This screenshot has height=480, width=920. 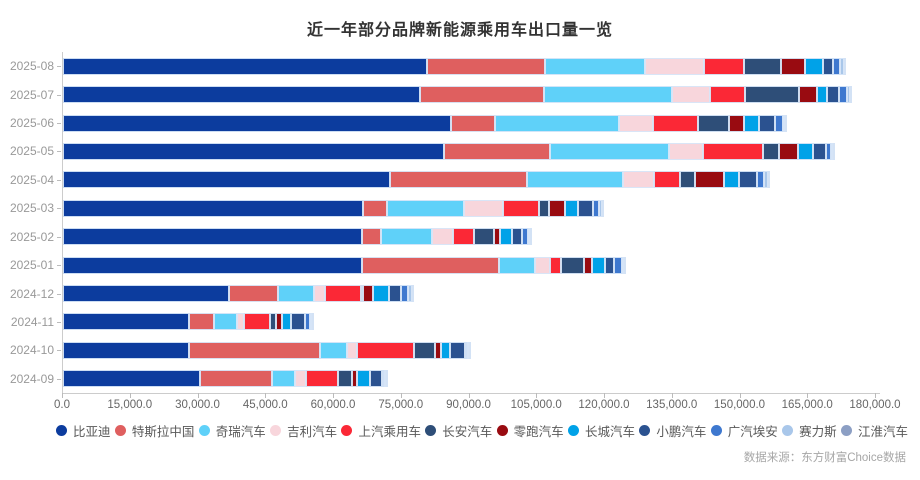 I want to click on legend-item-xpeng: 小鹏汽车, so click(x=672, y=430).